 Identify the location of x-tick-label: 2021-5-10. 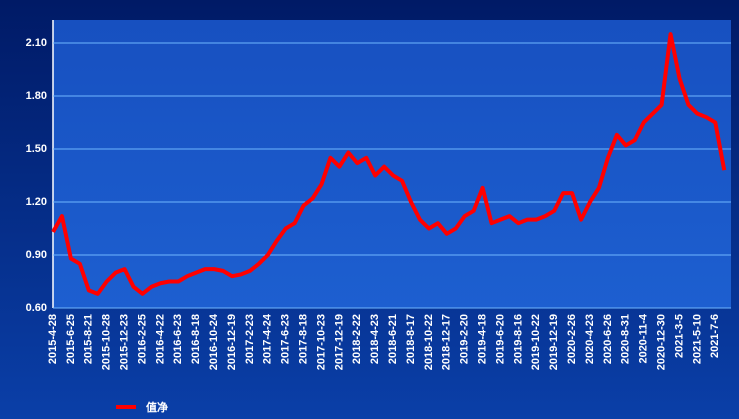
(697, 339).